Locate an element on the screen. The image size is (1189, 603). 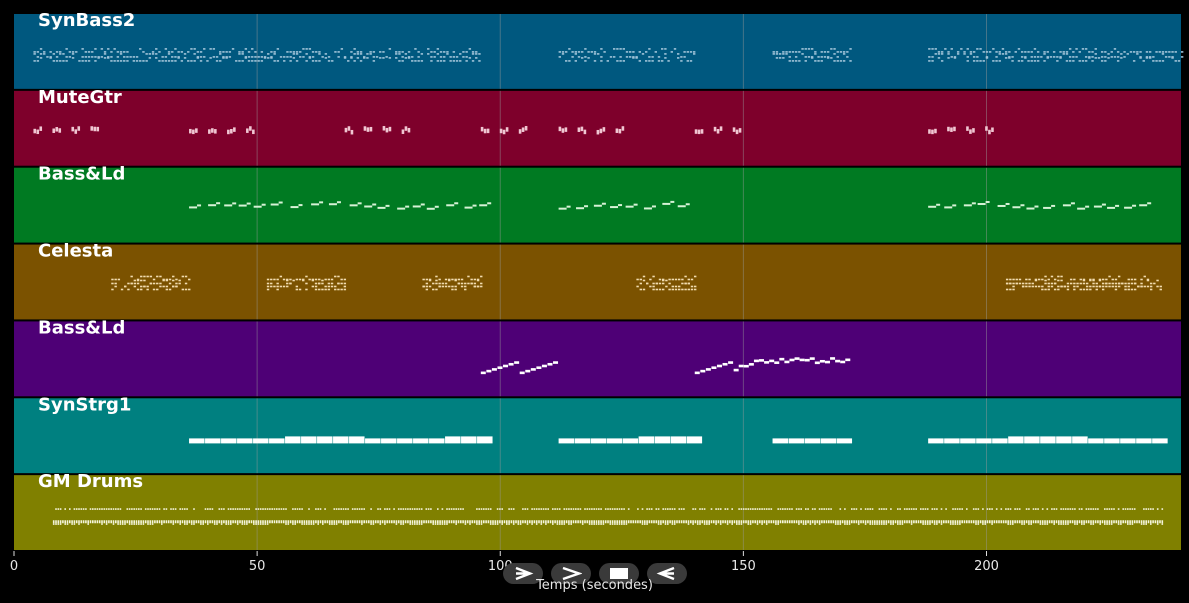
play-button is located at coordinates (523, 573).